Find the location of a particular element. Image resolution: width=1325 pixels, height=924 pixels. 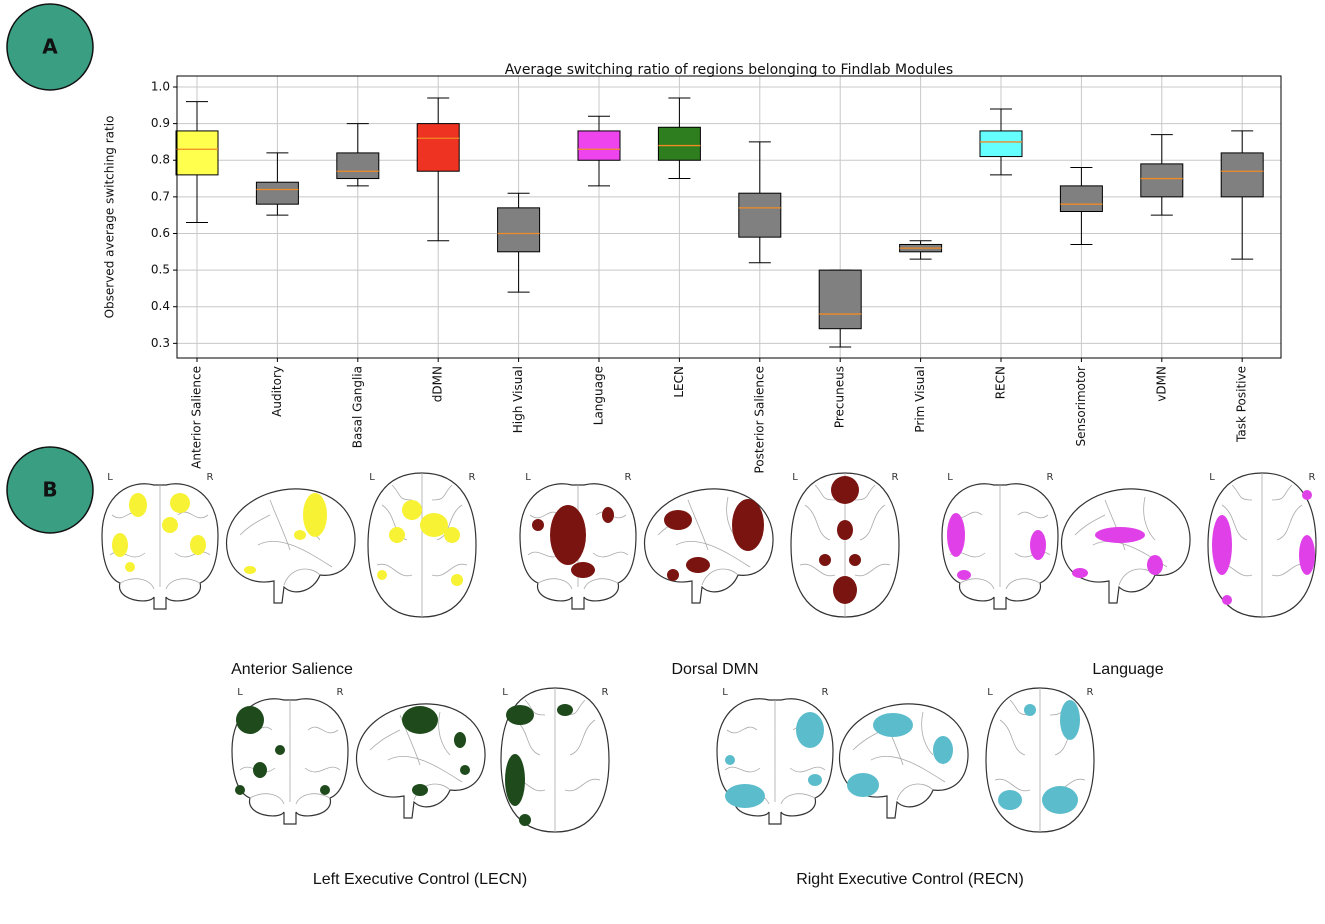

y-tick-label: 0.9 is located at coordinates (160, 123).